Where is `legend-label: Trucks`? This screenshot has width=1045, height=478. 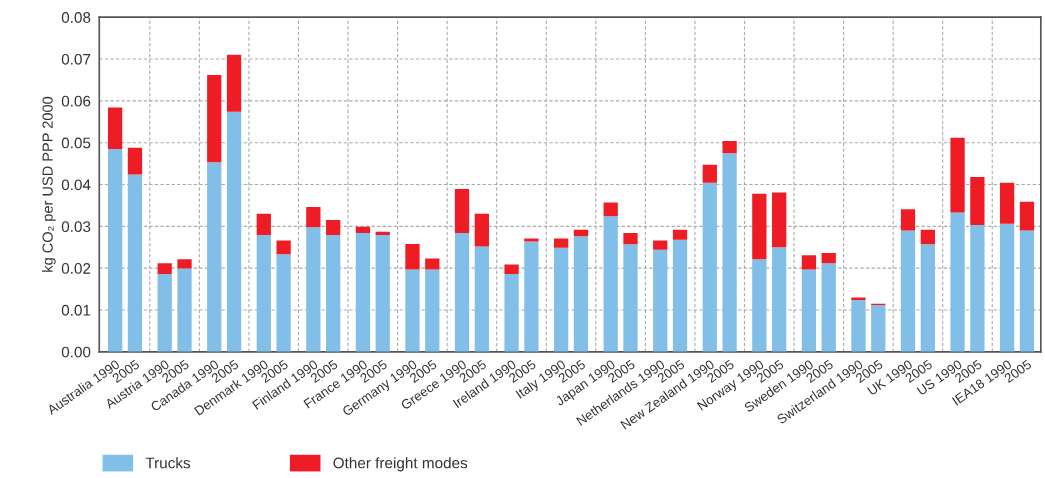
legend-label: Trucks is located at coordinates (168, 463).